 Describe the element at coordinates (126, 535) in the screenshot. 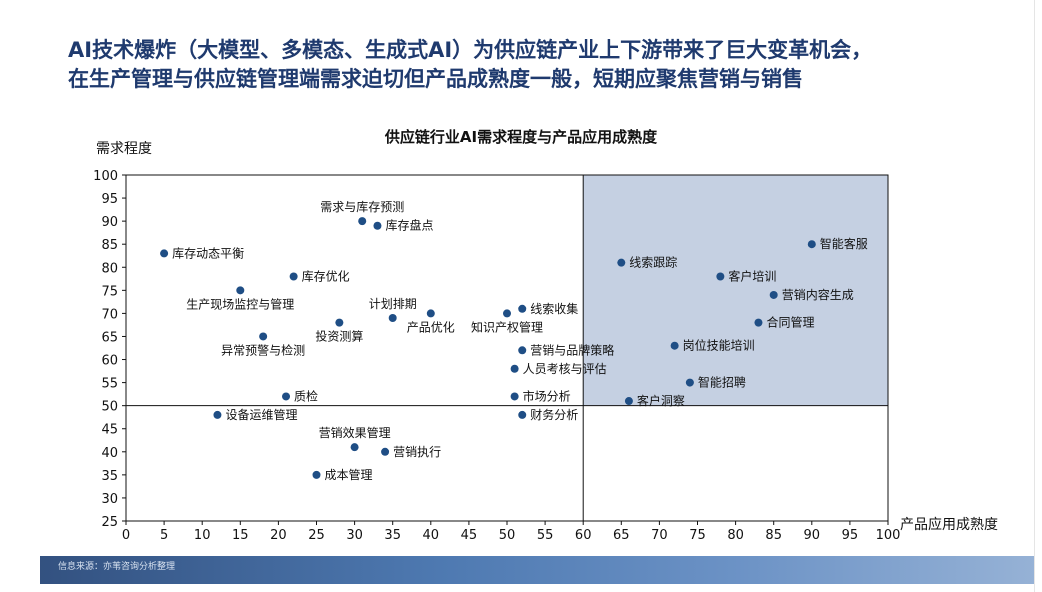

I see `x-tick-label: 0` at that location.